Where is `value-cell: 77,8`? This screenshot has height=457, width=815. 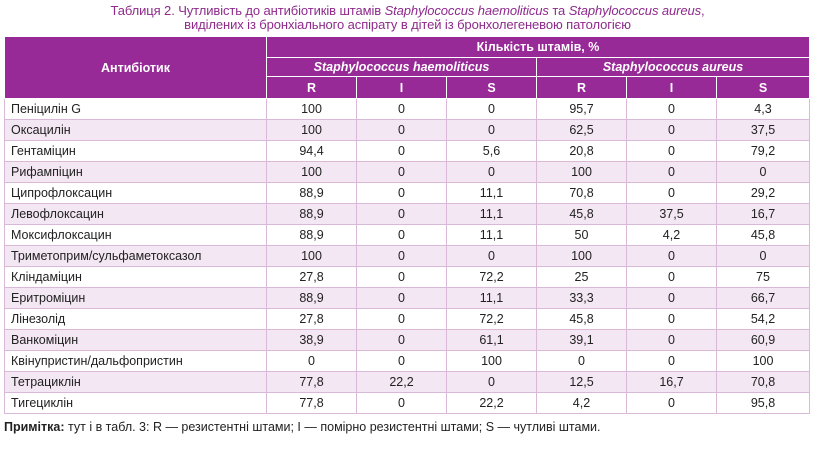
value-cell: 77,8 is located at coordinates (311, 403).